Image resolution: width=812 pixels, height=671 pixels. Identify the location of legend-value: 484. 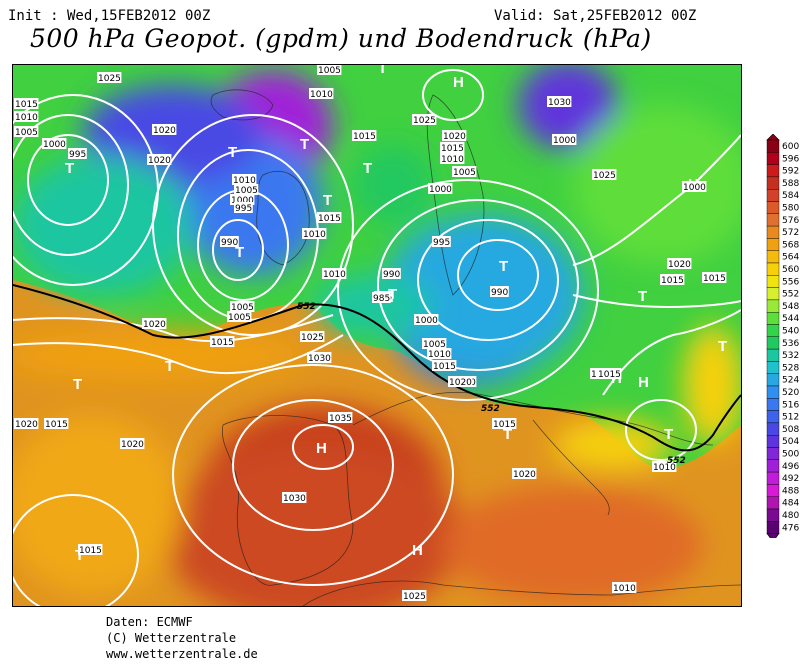
(790, 504).